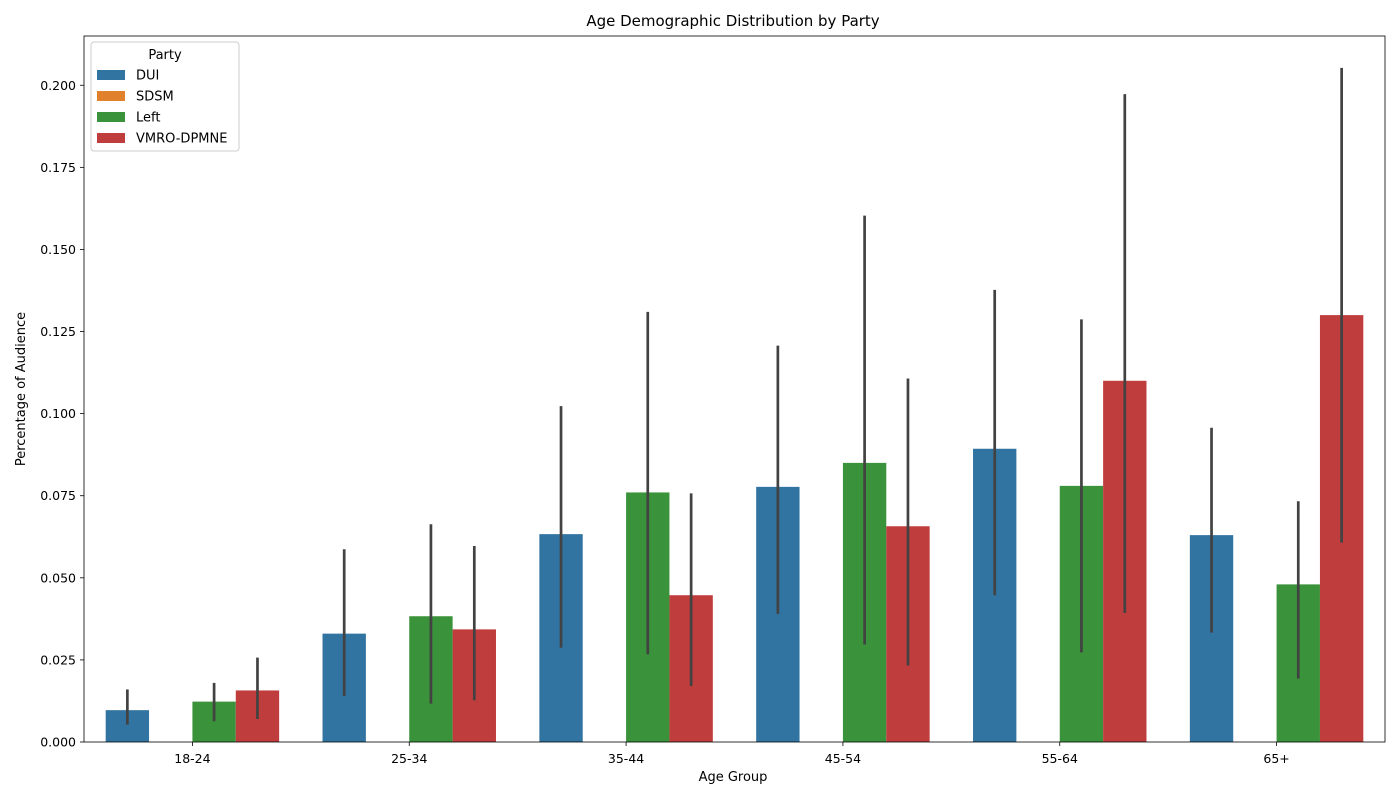  What do you see at coordinates (732, 21) in the screenshot?
I see `chart-title: Age Demographic Distribution by Party` at bounding box center [732, 21].